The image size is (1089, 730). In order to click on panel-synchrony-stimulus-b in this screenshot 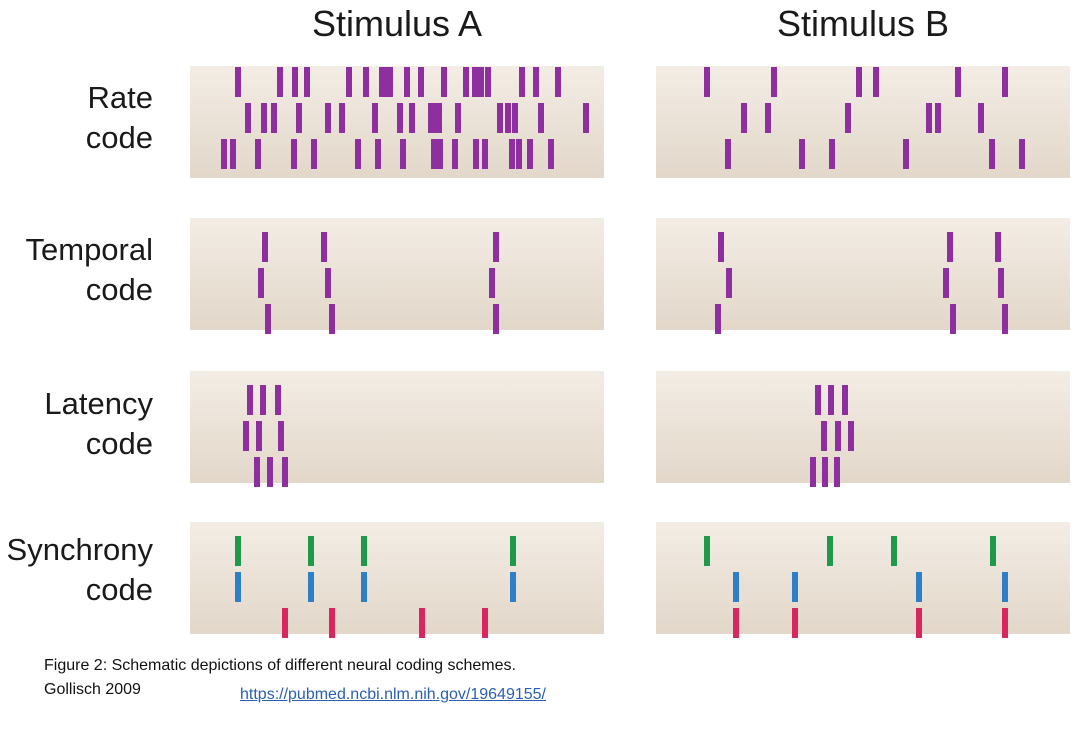, I will do `click(863, 578)`.